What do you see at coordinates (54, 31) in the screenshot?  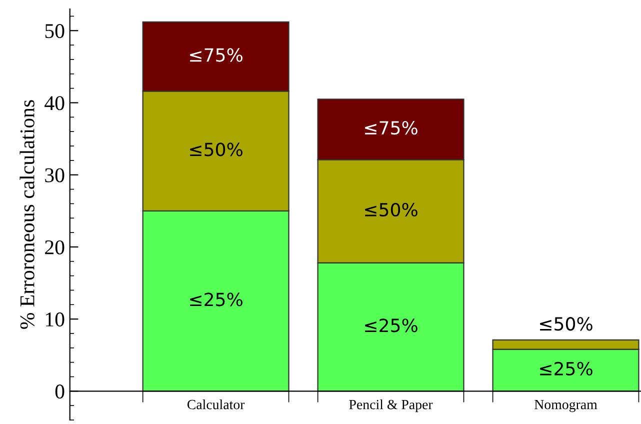 I see `y-tick-label: 50` at bounding box center [54, 31].